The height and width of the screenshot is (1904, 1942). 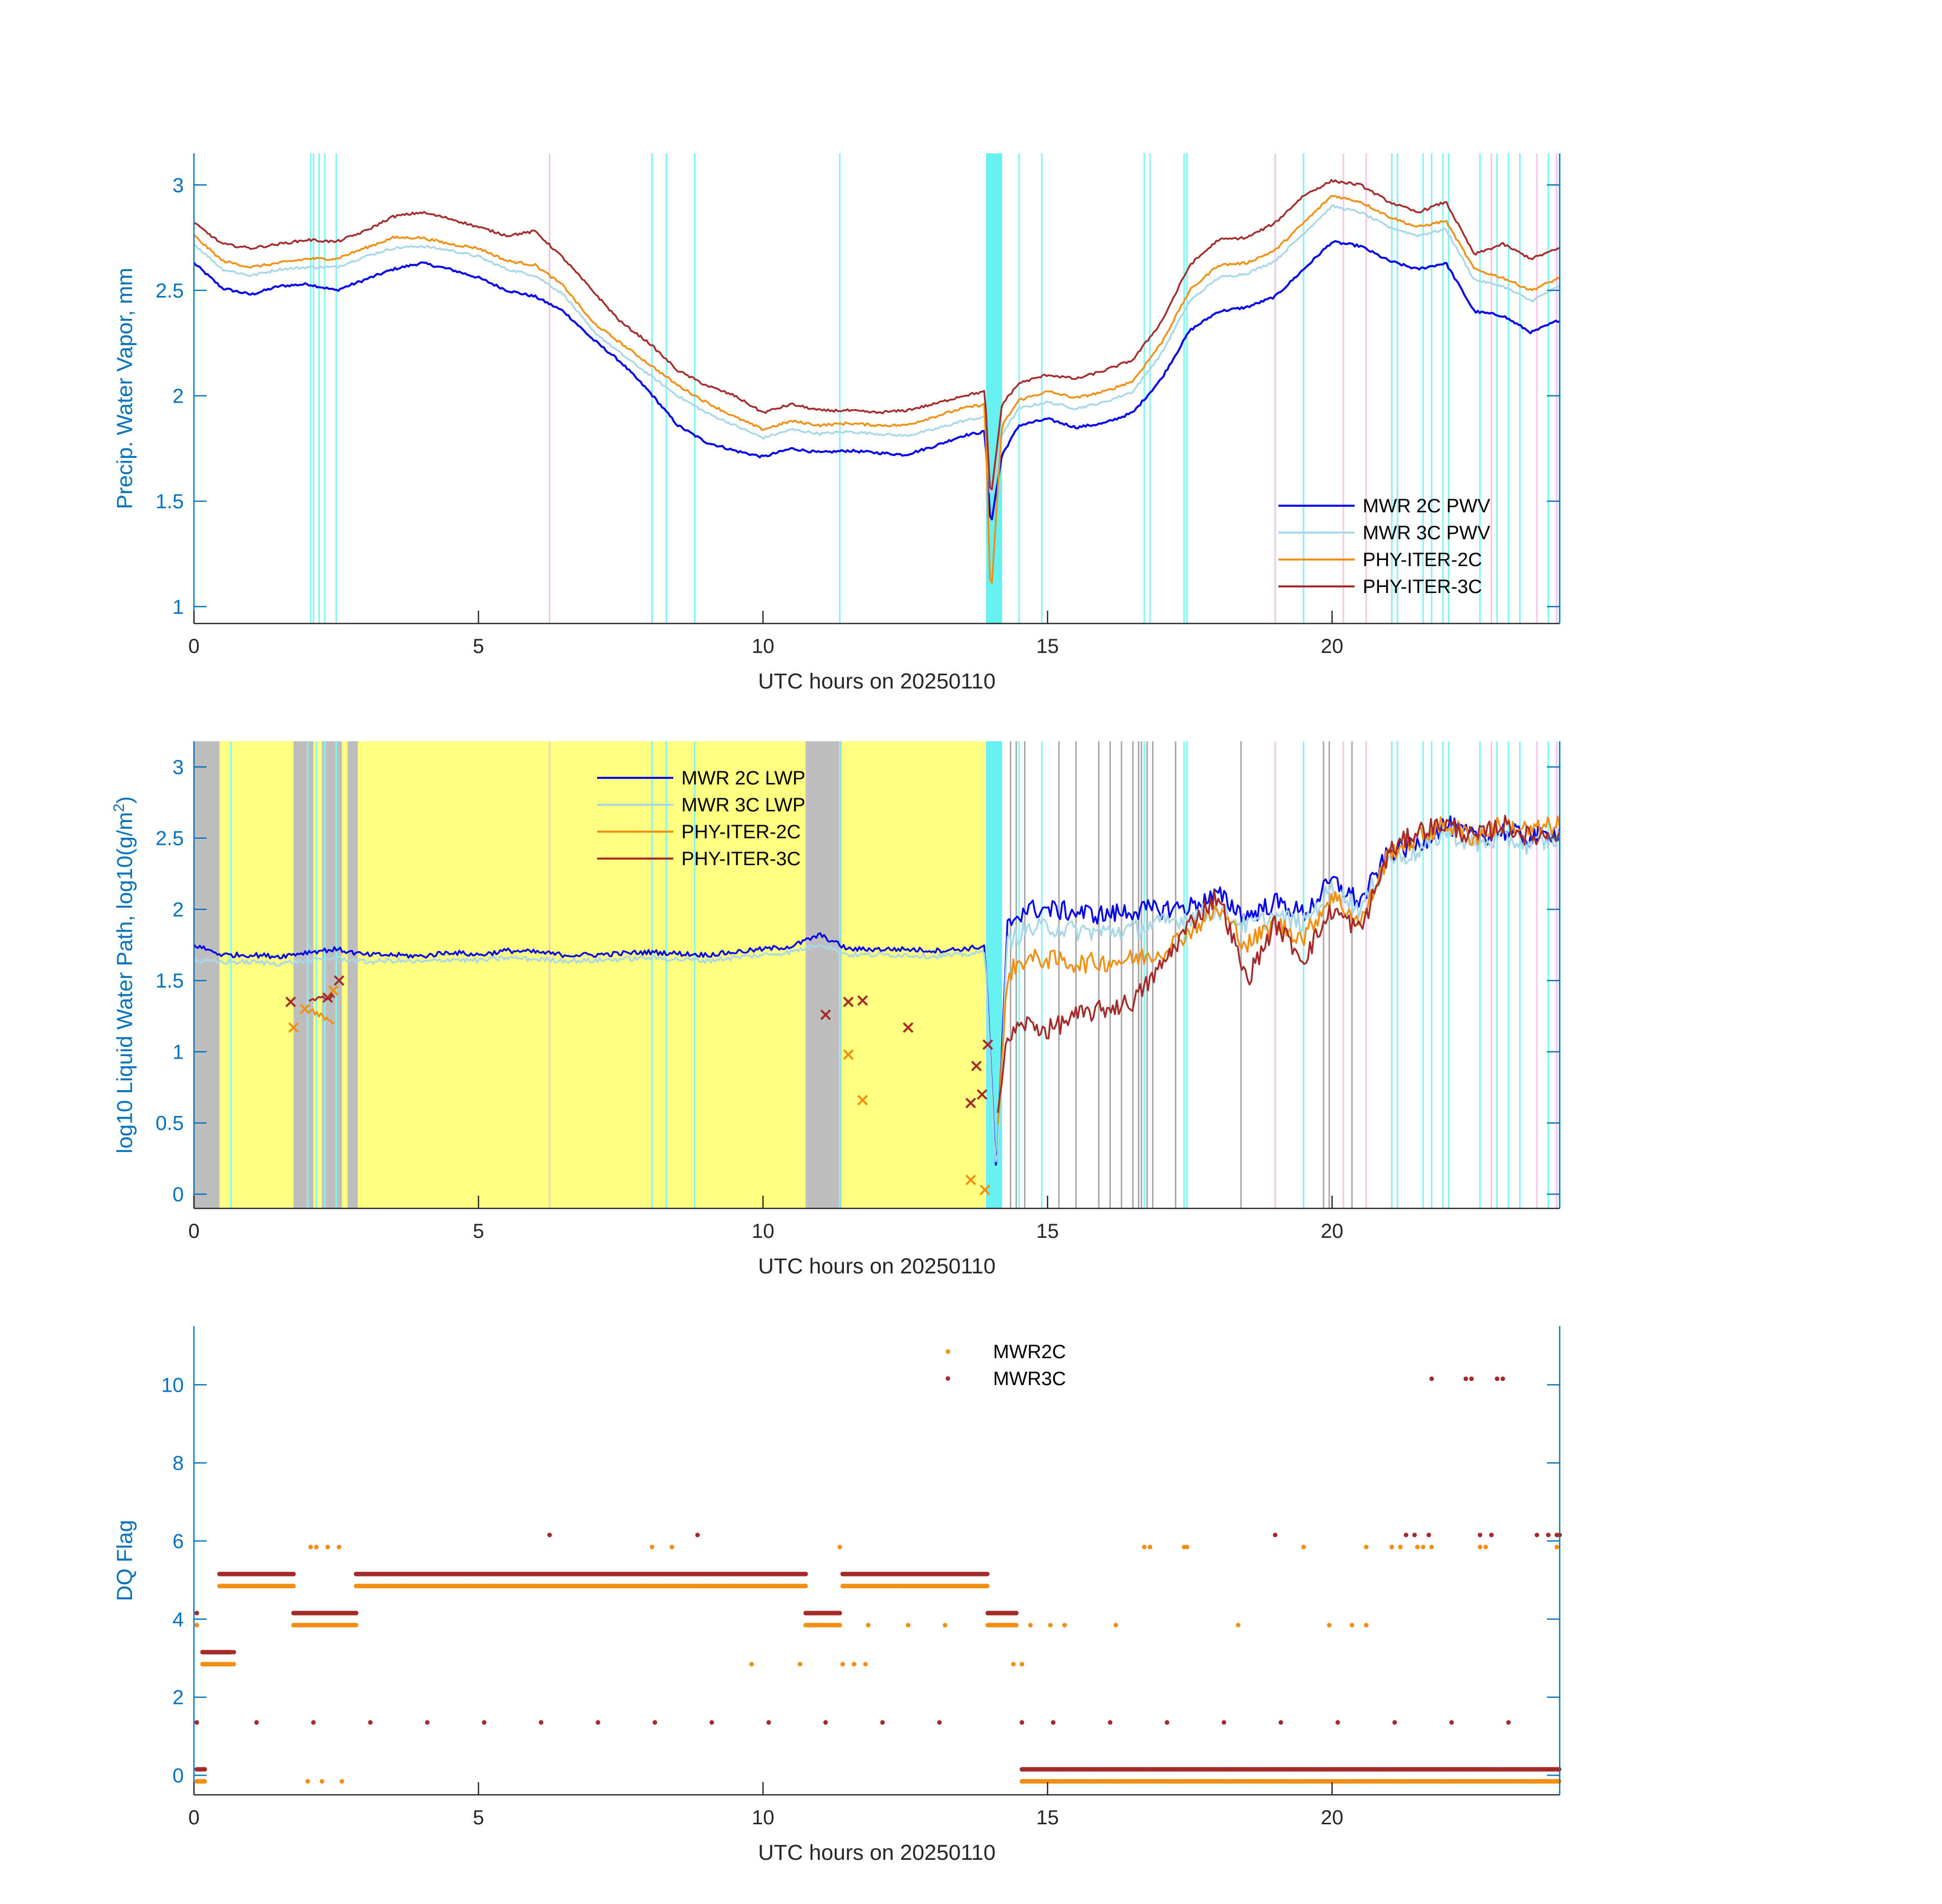 What do you see at coordinates (178, 767) in the screenshot?
I see `y-tick-label: 3` at bounding box center [178, 767].